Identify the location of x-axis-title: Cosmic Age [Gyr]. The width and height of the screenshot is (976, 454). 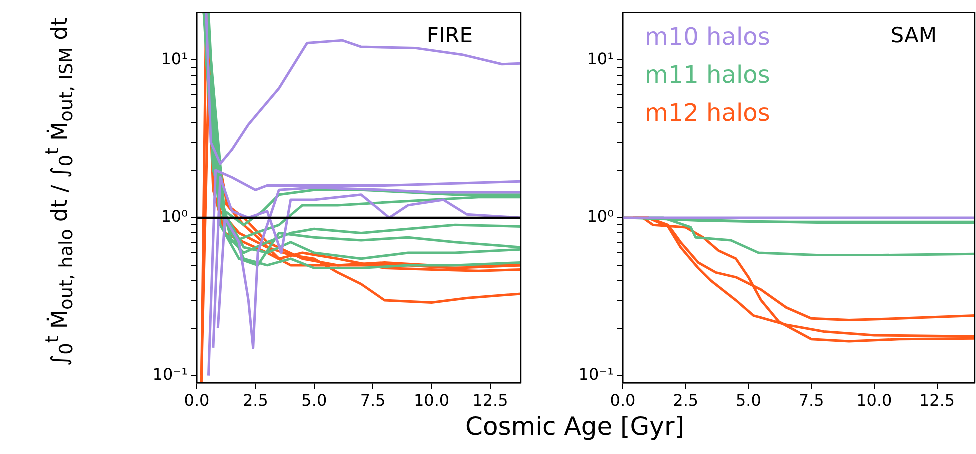
(575, 426).